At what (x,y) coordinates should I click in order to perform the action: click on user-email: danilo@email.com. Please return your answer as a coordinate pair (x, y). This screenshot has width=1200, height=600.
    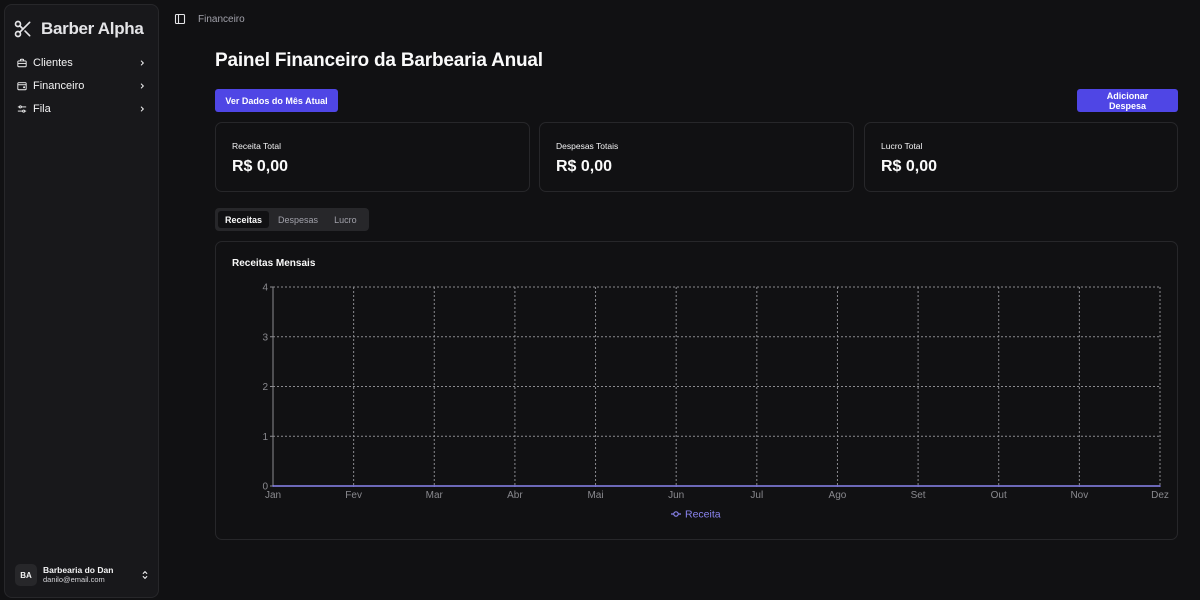
    Looking at the image, I should click on (74, 579).